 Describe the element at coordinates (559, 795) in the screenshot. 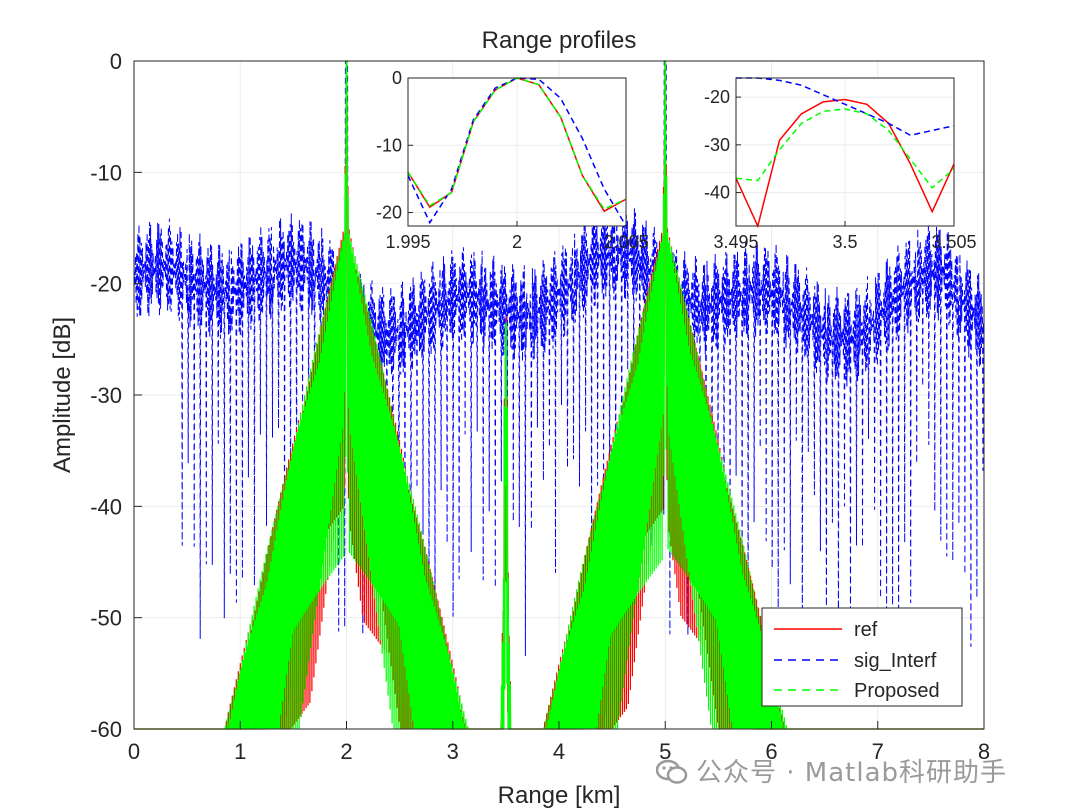

I see `x-axis-label: Range [km]` at that location.